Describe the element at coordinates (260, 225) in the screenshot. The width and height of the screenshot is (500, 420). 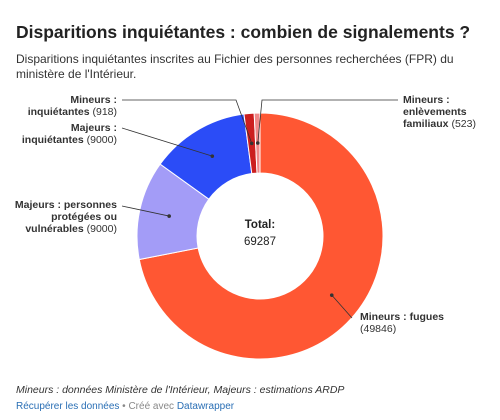
I see `center-total-label: Total:` at that location.